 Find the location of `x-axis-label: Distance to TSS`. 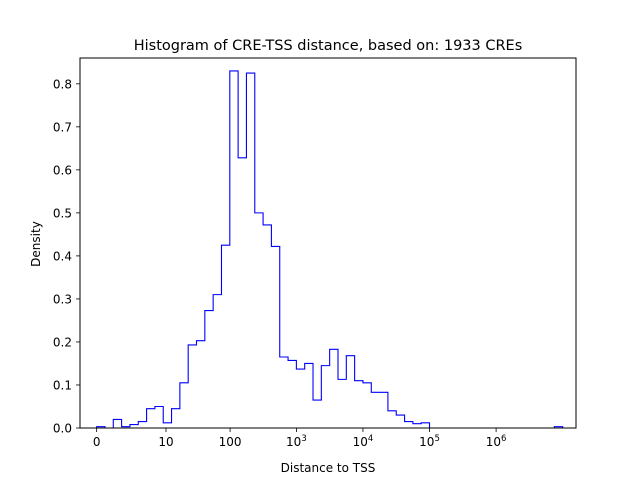

x-axis-label: Distance to TSS is located at coordinates (328, 468).